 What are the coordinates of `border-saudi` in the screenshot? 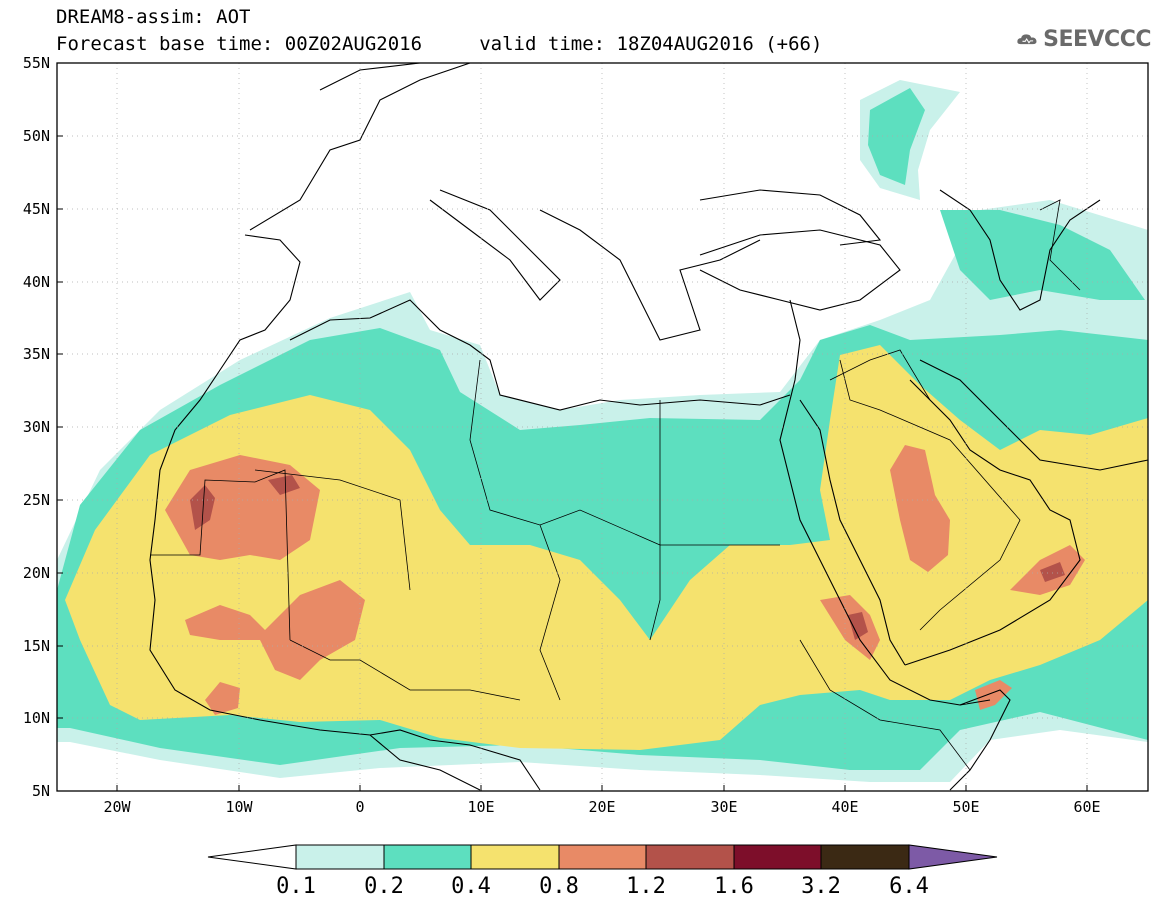 It's located at (930, 495).